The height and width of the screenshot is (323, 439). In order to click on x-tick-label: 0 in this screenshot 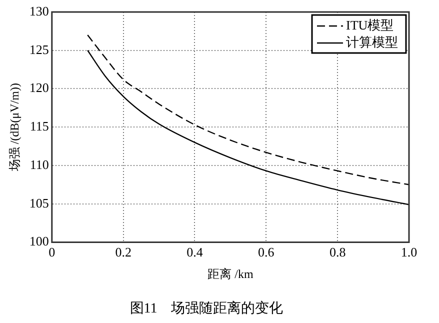, I will do `click(52, 252)`.